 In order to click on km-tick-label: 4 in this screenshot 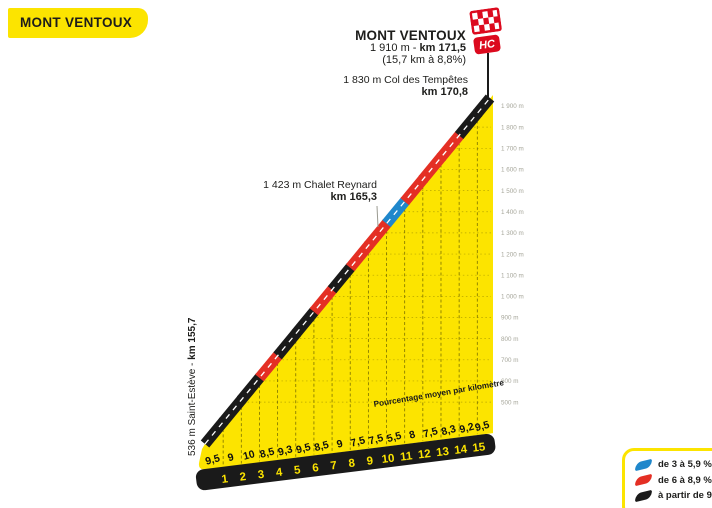, I will do `click(279, 472)`.